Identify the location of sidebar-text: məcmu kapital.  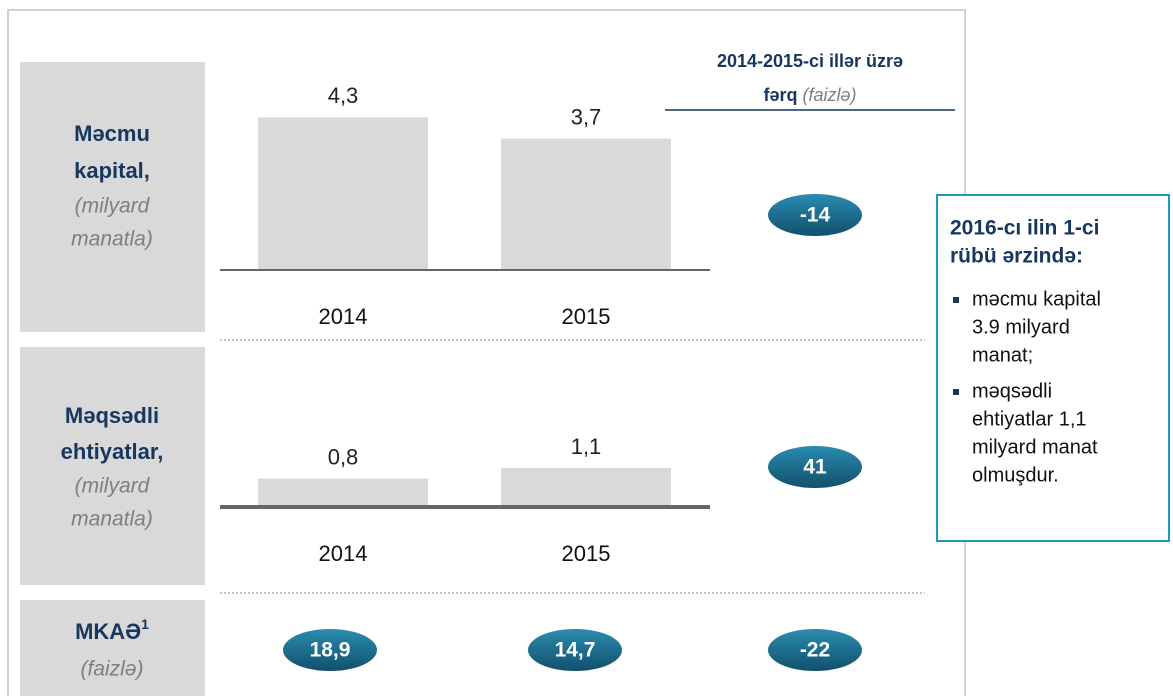
(1036, 299).